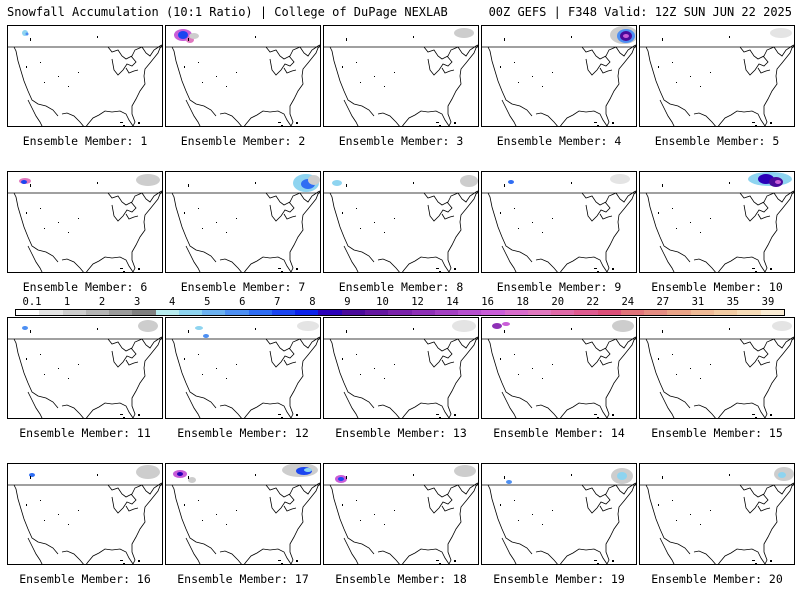 Image resolution: width=800 pixels, height=600 pixels. What do you see at coordinates (717, 141) in the screenshot?
I see `ensemble-member-label: Ensemble Member: 5` at bounding box center [717, 141].